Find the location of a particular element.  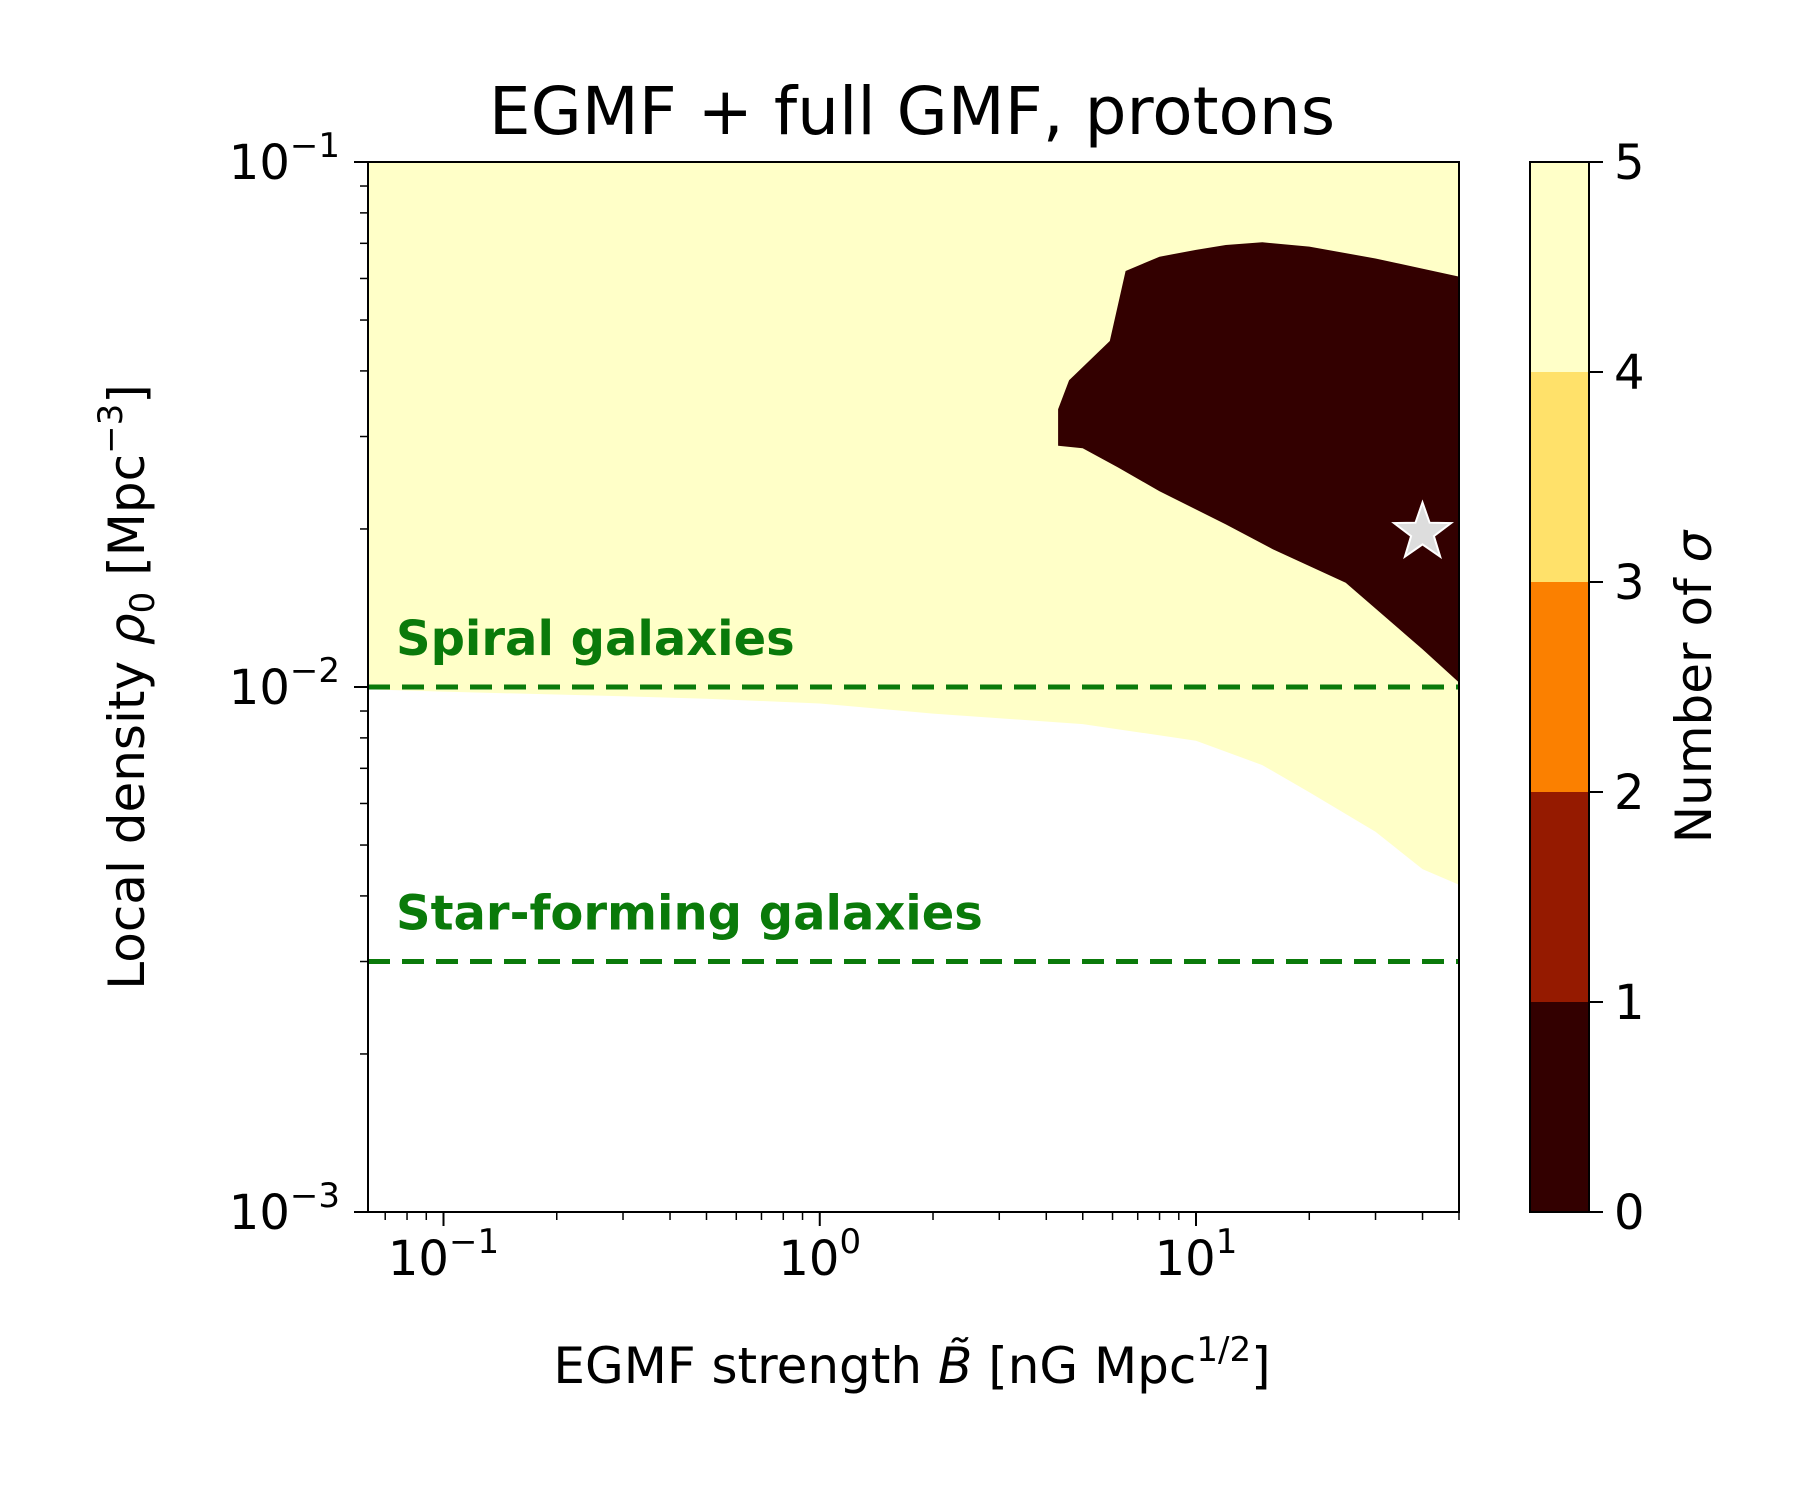

colorbar-label: Number of σ is located at coordinates (1694, 686).